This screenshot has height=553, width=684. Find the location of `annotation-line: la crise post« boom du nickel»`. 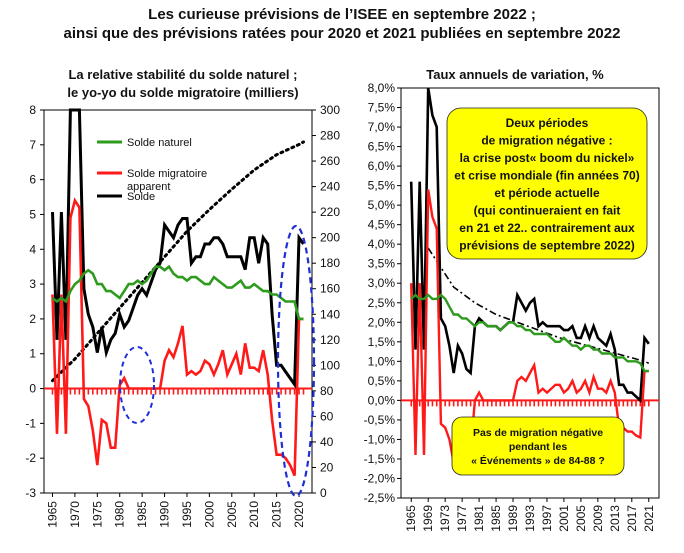

annotation-line: la crise post« boom du nickel» is located at coordinates (547, 158).